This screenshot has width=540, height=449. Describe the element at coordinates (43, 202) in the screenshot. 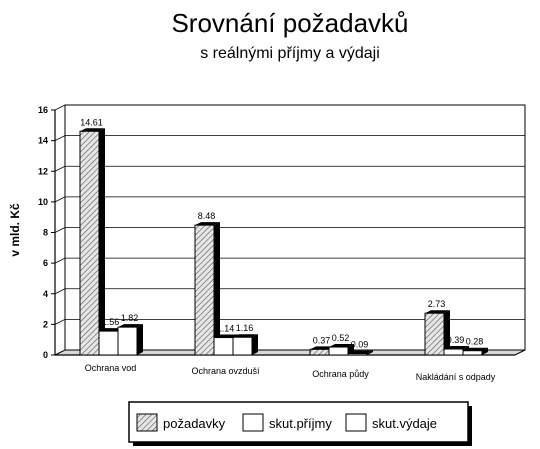

I see `y-tick-label: 10` at that location.